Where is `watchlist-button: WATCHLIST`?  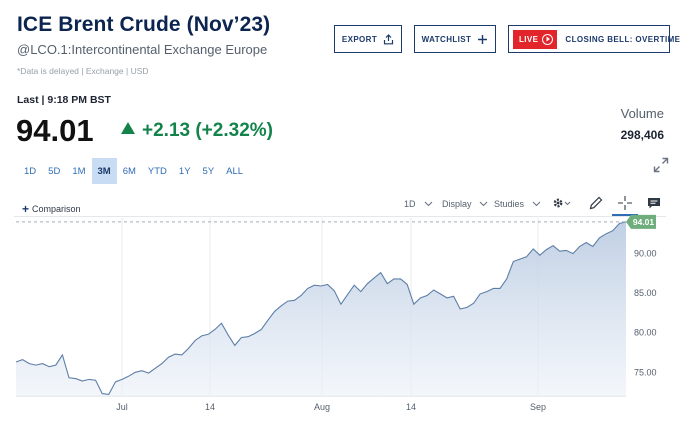 watchlist-button: WATCHLIST is located at coordinates (455, 39).